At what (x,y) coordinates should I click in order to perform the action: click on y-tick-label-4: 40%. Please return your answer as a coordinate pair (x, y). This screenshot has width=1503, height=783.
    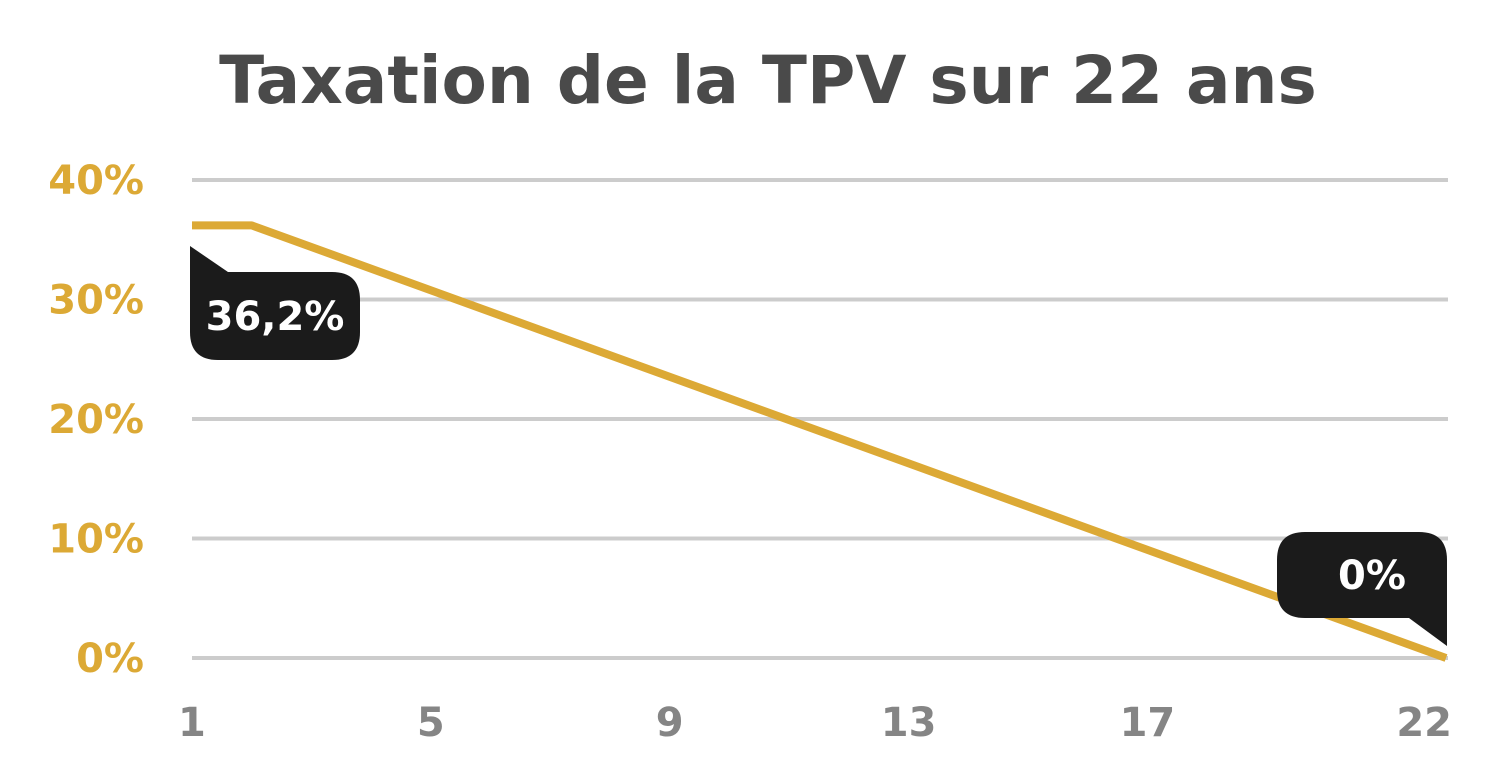
    Looking at the image, I should click on (96, 181).